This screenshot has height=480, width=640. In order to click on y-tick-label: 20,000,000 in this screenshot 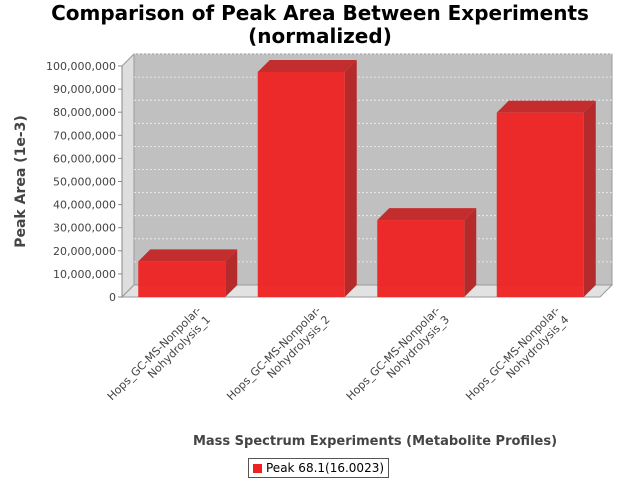, I will do `click(84, 251)`.